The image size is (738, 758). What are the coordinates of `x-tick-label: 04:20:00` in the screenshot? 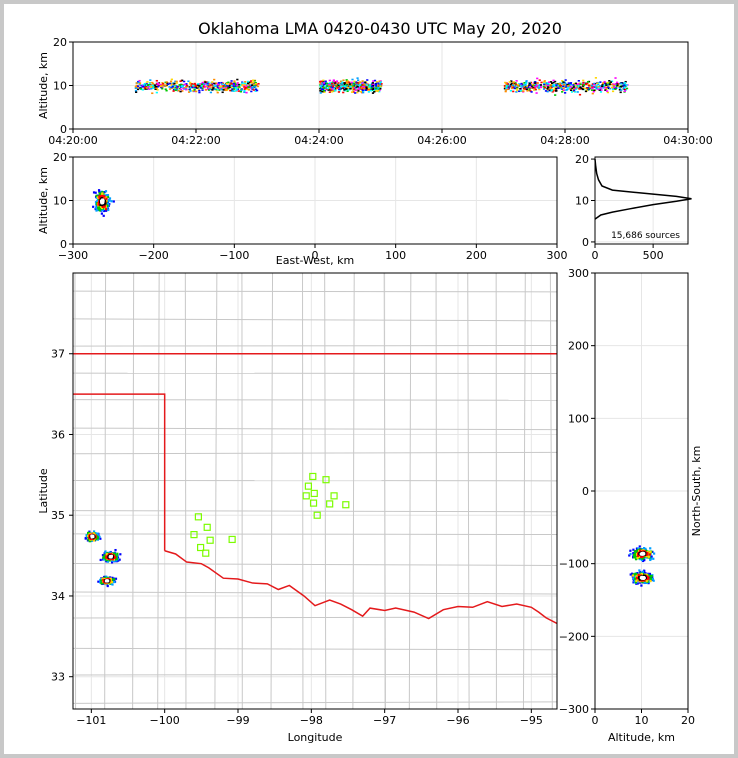 It's located at (72, 140).